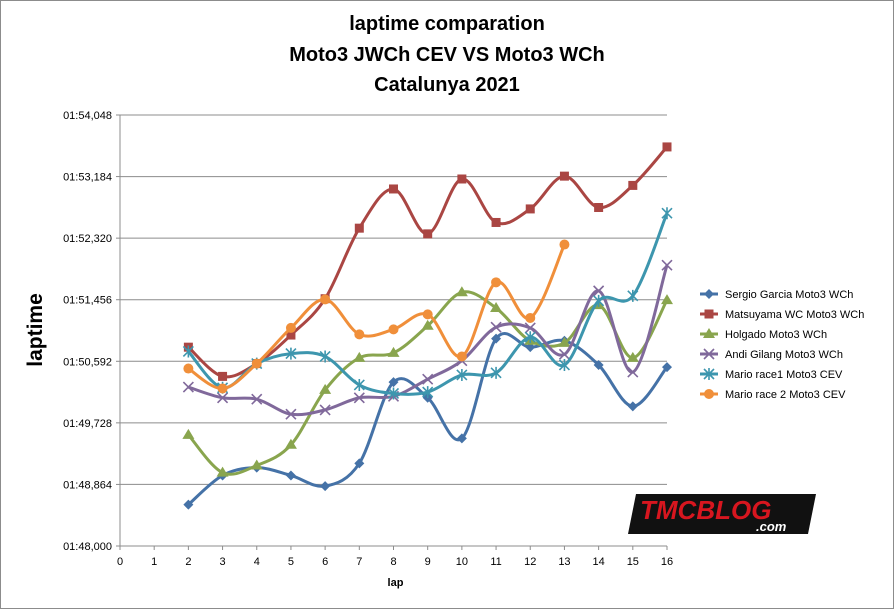 Image resolution: width=894 pixels, height=609 pixels. Describe the element at coordinates (462, 562) in the screenshot. I see `x-tick-label: 10` at that location.